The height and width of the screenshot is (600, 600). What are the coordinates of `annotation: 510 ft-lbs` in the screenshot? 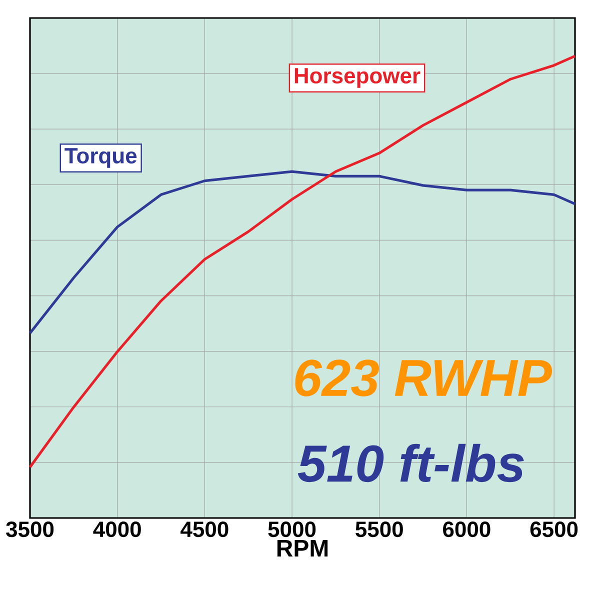 It's located at (411, 463).